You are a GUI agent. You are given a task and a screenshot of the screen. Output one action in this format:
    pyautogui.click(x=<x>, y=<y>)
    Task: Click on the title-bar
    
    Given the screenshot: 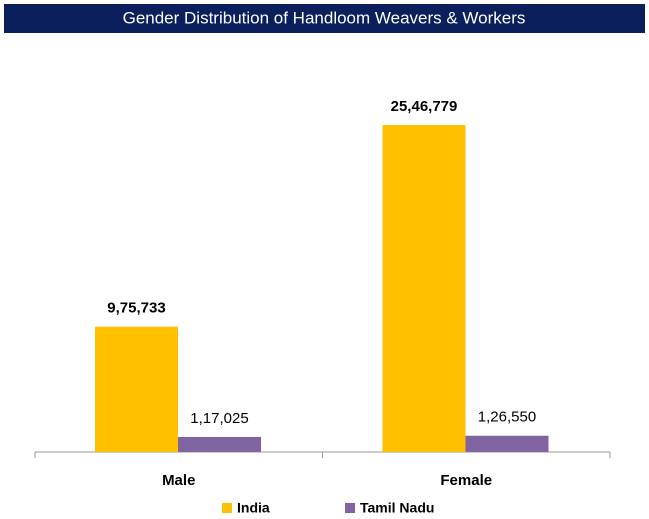 What is the action you would take?
    pyautogui.click(x=324, y=18)
    